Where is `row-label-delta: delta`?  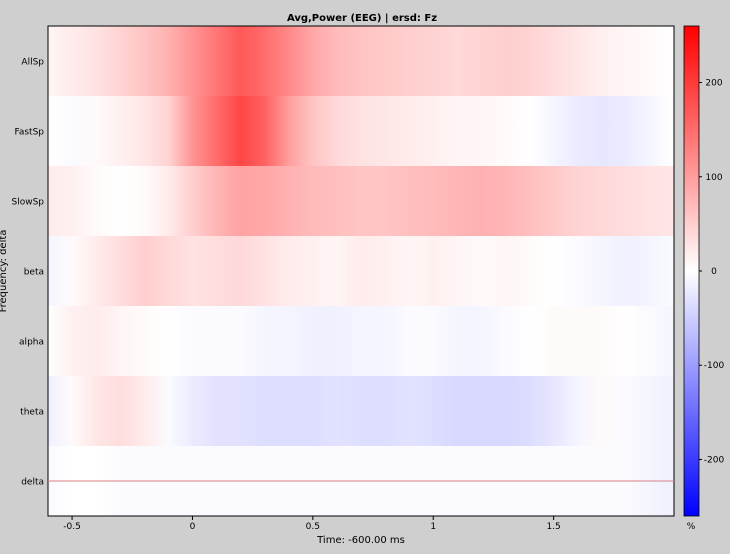
row-label-delta: delta is located at coordinates (32, 483).